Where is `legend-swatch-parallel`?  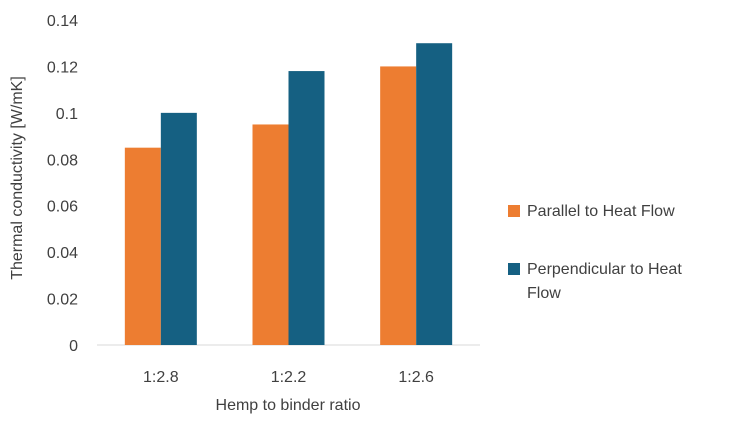
legend-swatch-parallel is located at coordinates (514, 211).